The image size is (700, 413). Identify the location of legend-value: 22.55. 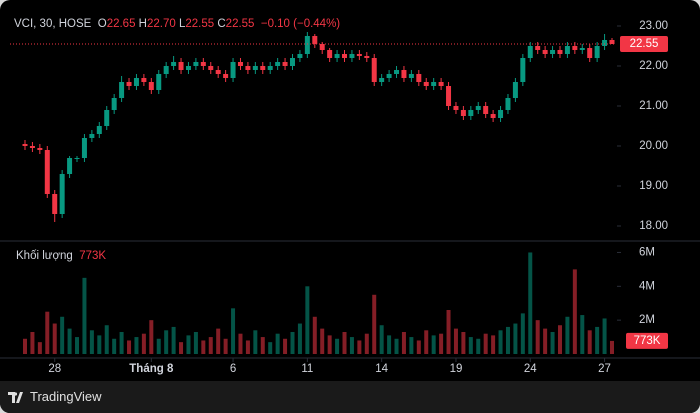
(240, 24).